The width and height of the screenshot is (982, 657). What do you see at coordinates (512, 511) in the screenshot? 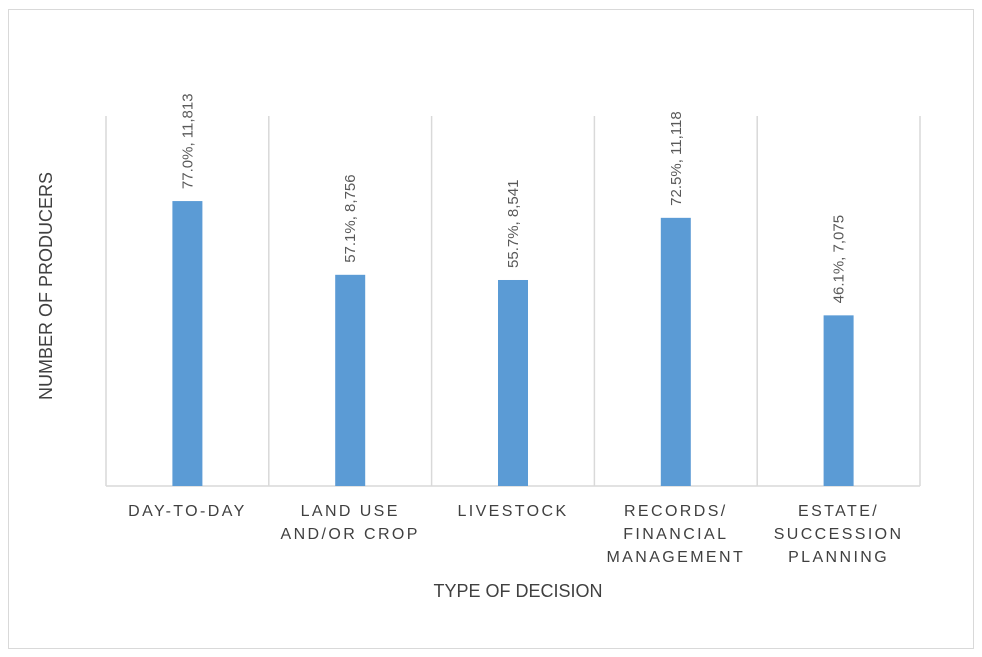
I see `category-label: LIVESTOCK` at bounding box center [512, 511].